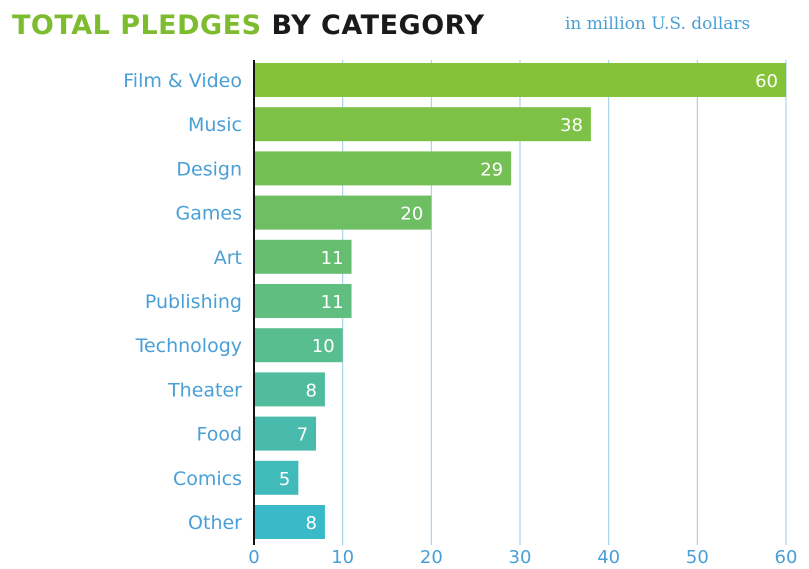  I want to click on title-part-1: TOTAL PLEDGES, so click(137, 25).